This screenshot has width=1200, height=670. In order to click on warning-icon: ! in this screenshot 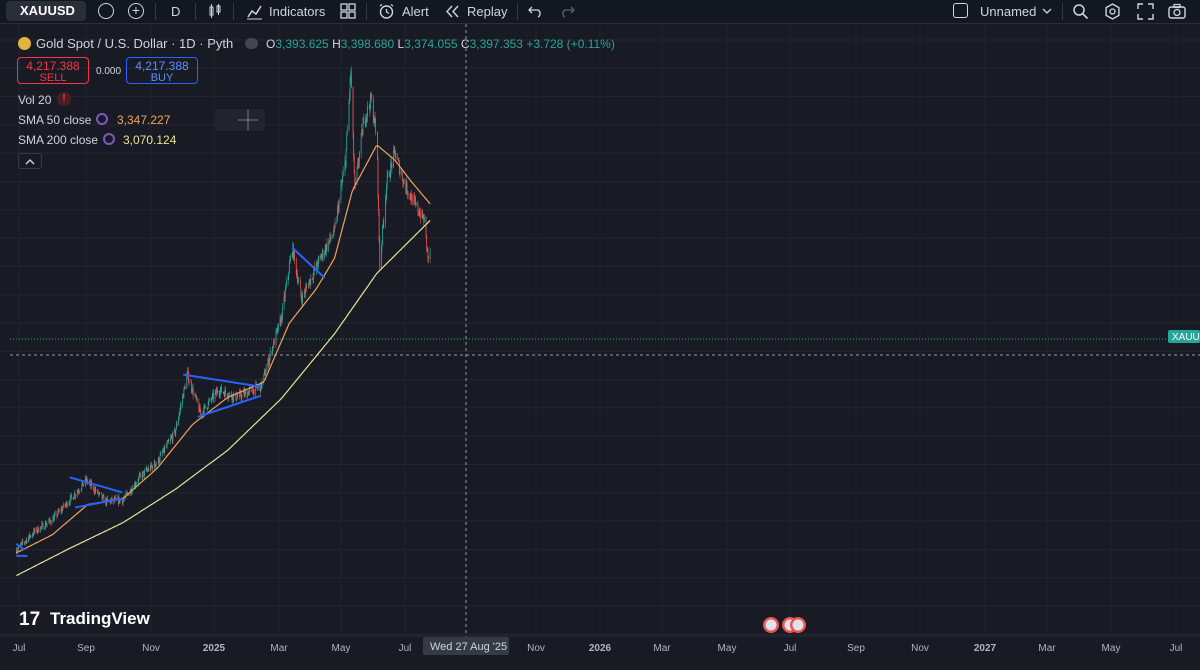, I will do `click(64, 99)`.